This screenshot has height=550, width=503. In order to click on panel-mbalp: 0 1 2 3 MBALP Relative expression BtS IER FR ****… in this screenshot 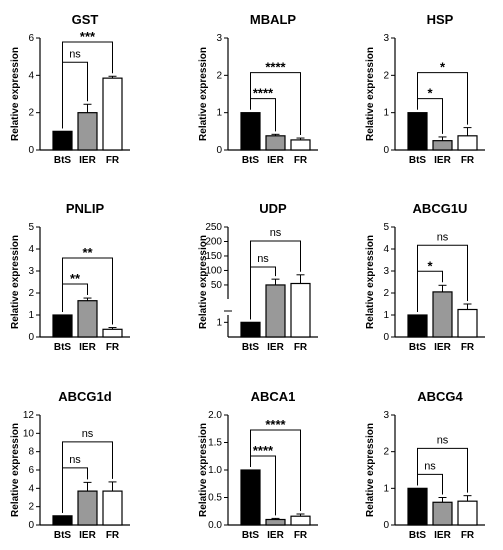, I will do `click(258, 89)`.